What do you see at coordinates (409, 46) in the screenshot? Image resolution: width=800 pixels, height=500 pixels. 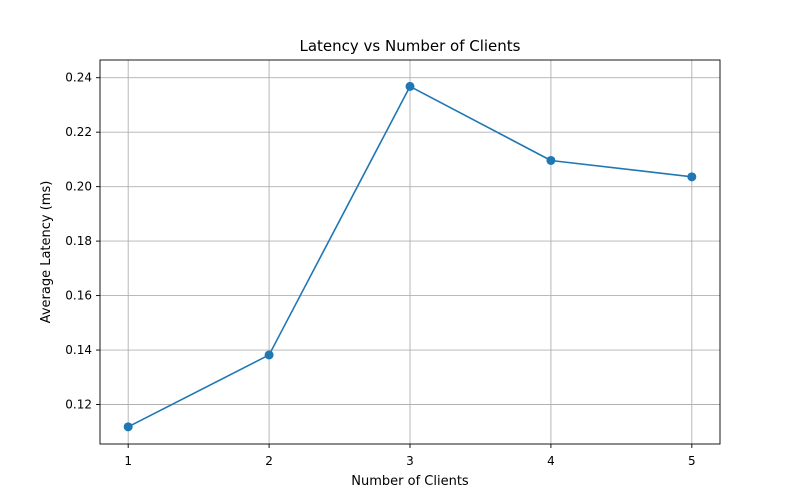 I see `chart-title: Latency vs Number of Clients` at bounding box center [409, 46].